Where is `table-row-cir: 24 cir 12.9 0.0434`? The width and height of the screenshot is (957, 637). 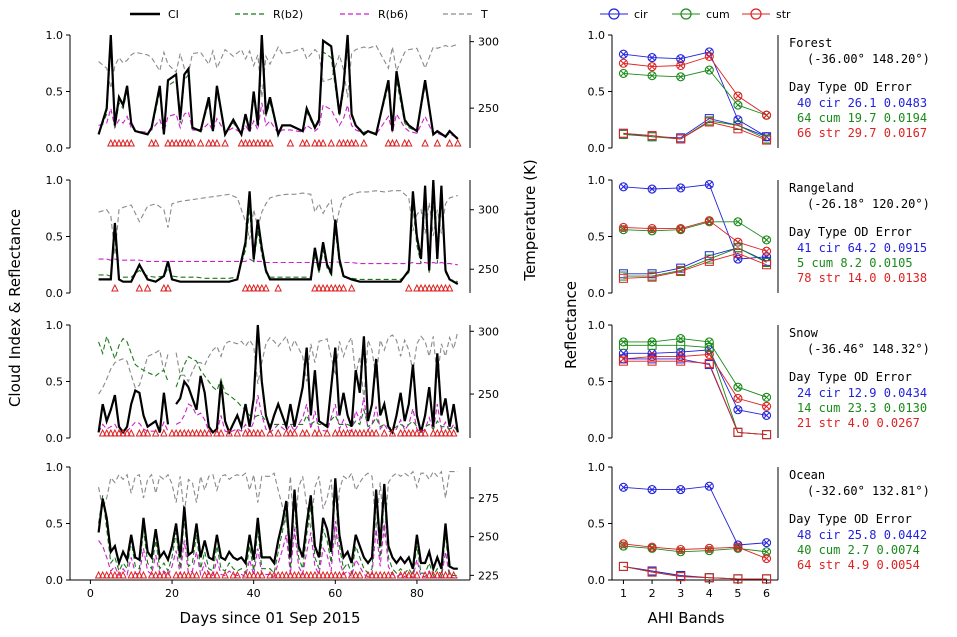 table-row-cir: 24 cir 12.9 0.0434 is located at coordinates (862, 393).